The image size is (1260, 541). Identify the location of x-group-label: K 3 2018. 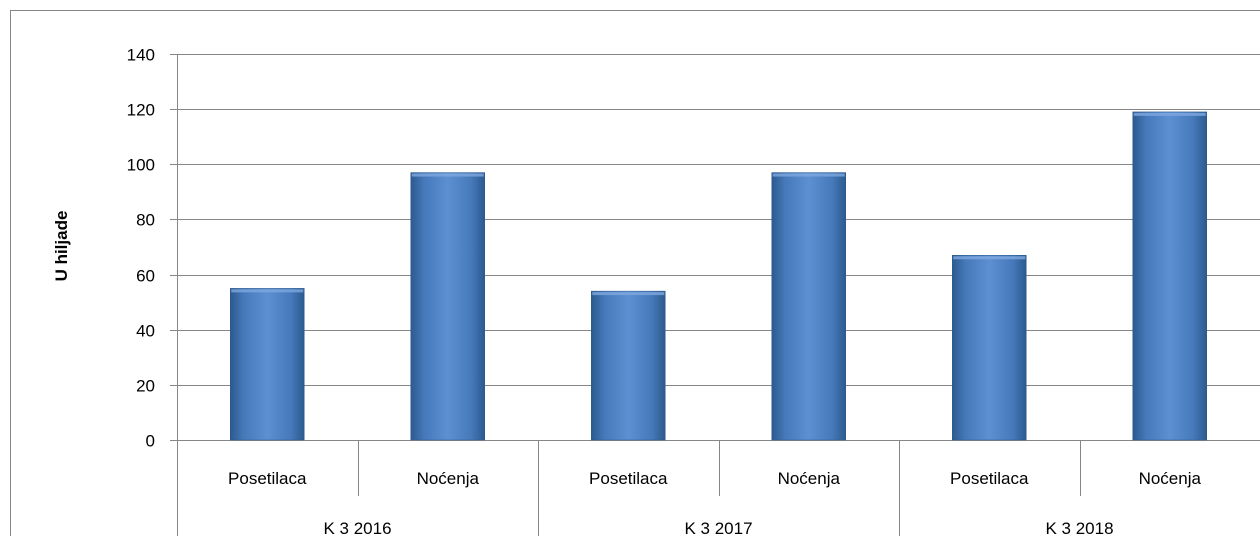
(1079, 527).